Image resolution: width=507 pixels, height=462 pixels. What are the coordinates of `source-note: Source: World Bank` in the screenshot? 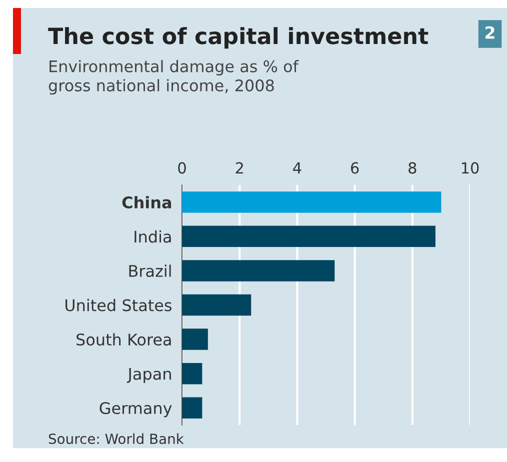 It's located at (116, 438).